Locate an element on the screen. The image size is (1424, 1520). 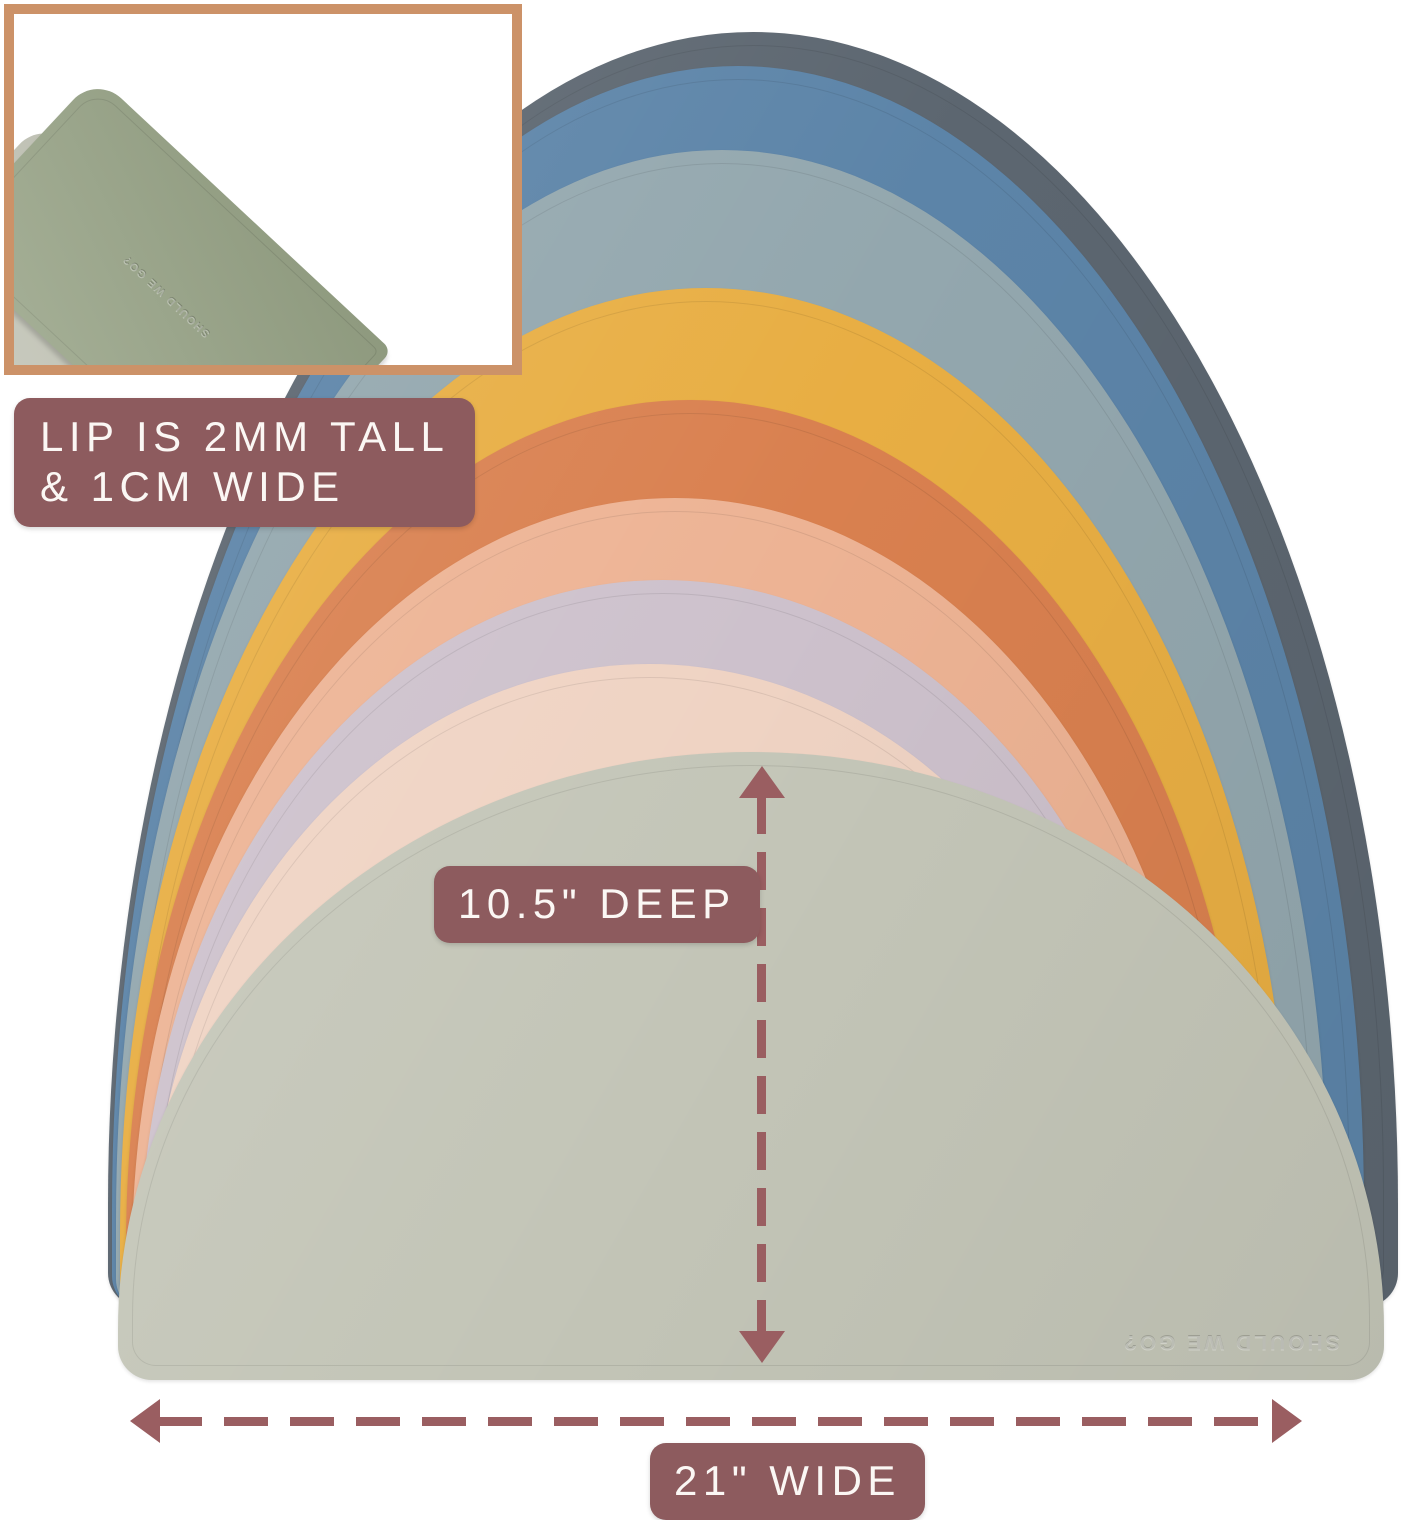
depth-arrowhead-bottom is located at coordinates (762, 1347).